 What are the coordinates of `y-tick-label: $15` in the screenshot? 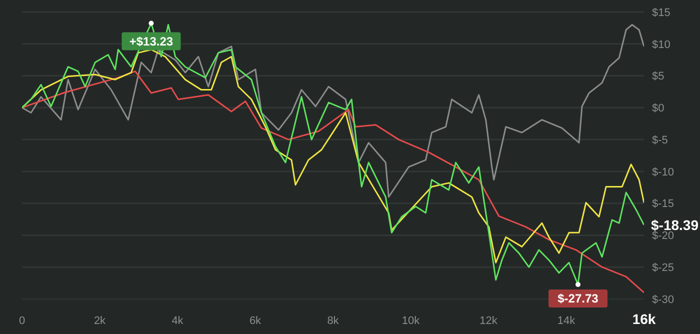 It's located at (661, 12).